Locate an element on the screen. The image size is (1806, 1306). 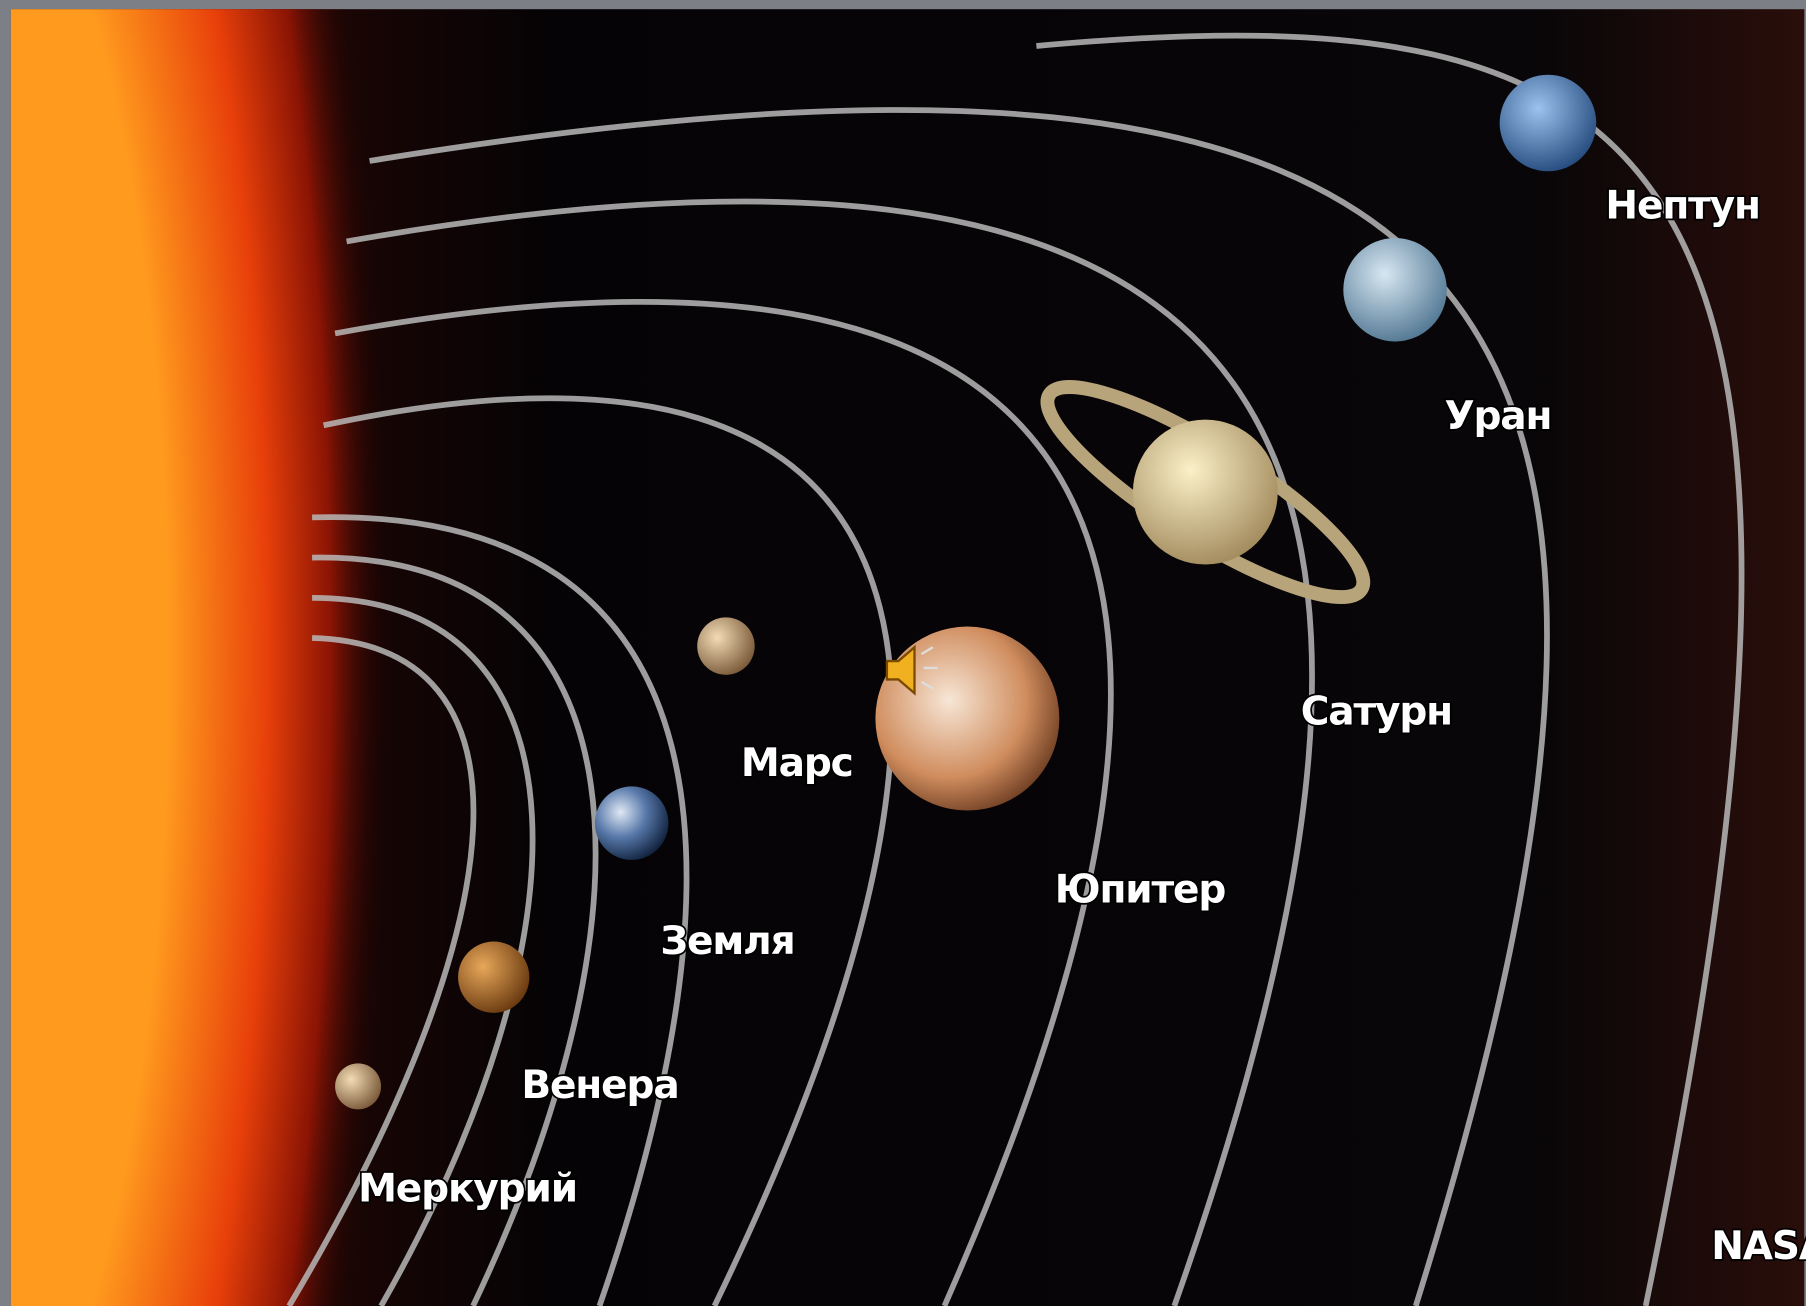
mercury is located at coordinates (358, 1086).